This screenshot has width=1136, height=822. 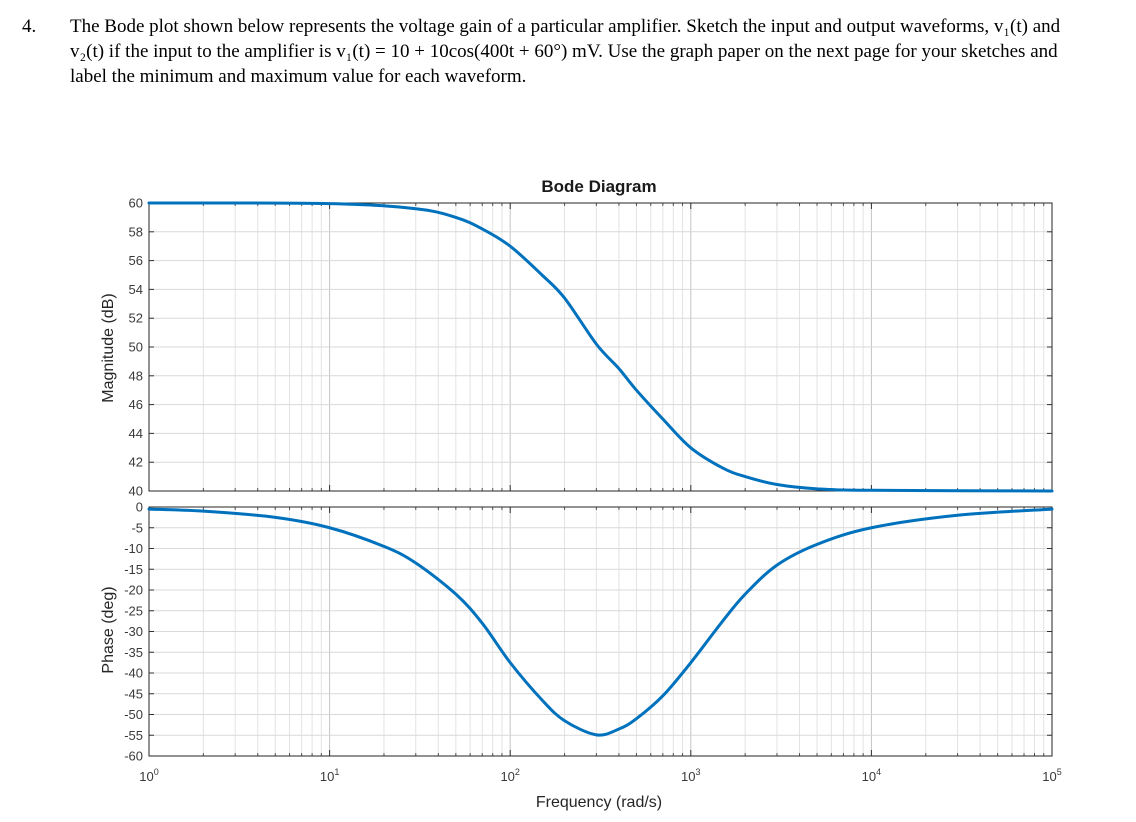 What do you see at coordinates (329, 775) in the screenshot?
I see `x-tick-label: 10¹` at bounding box center [329, 775].